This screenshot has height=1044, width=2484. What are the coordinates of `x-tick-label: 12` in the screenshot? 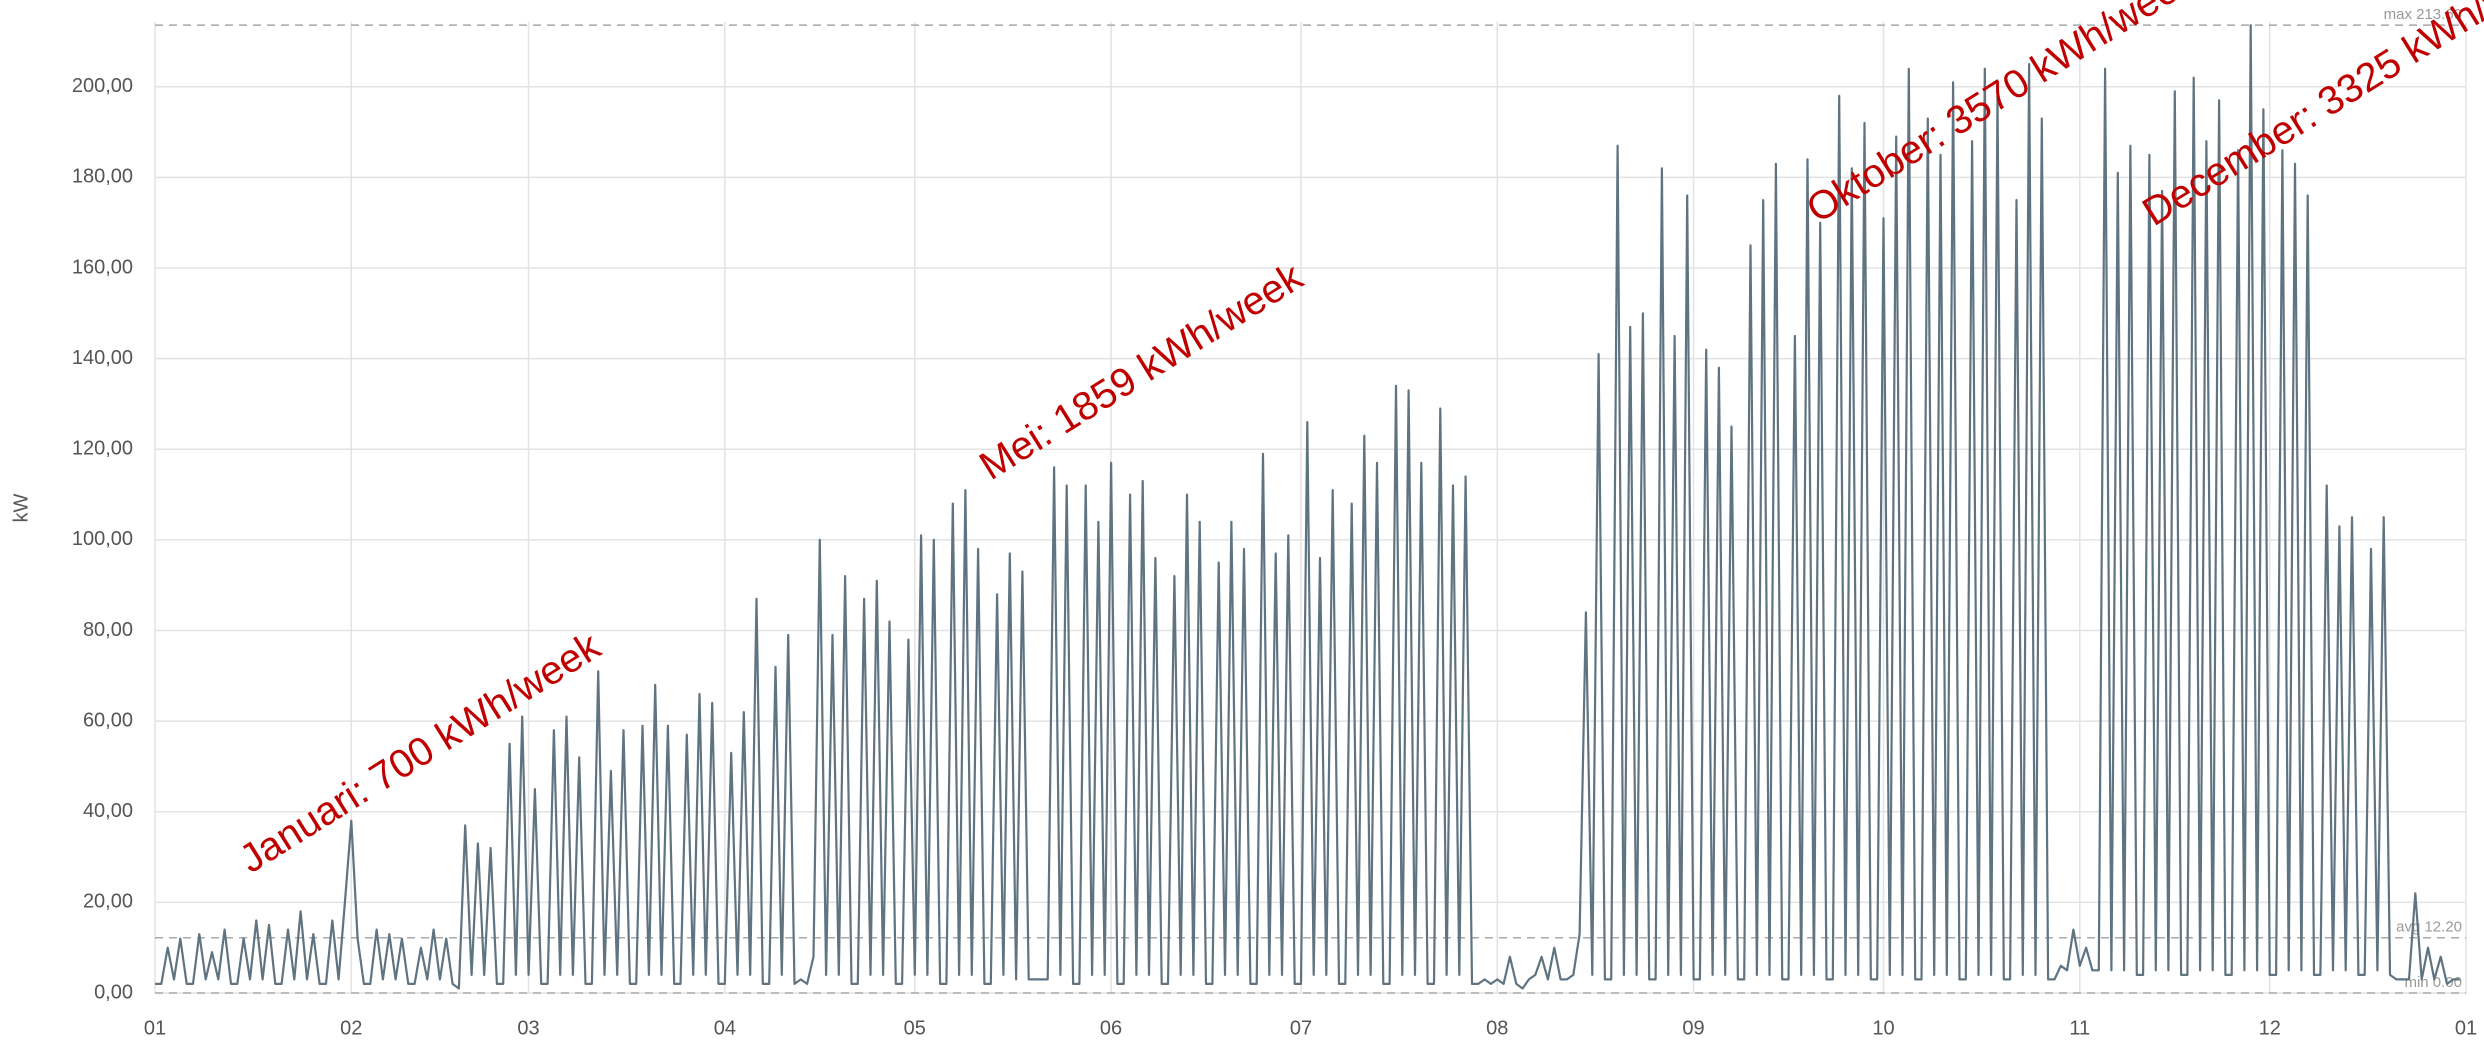 It's located at (2270, 1028).